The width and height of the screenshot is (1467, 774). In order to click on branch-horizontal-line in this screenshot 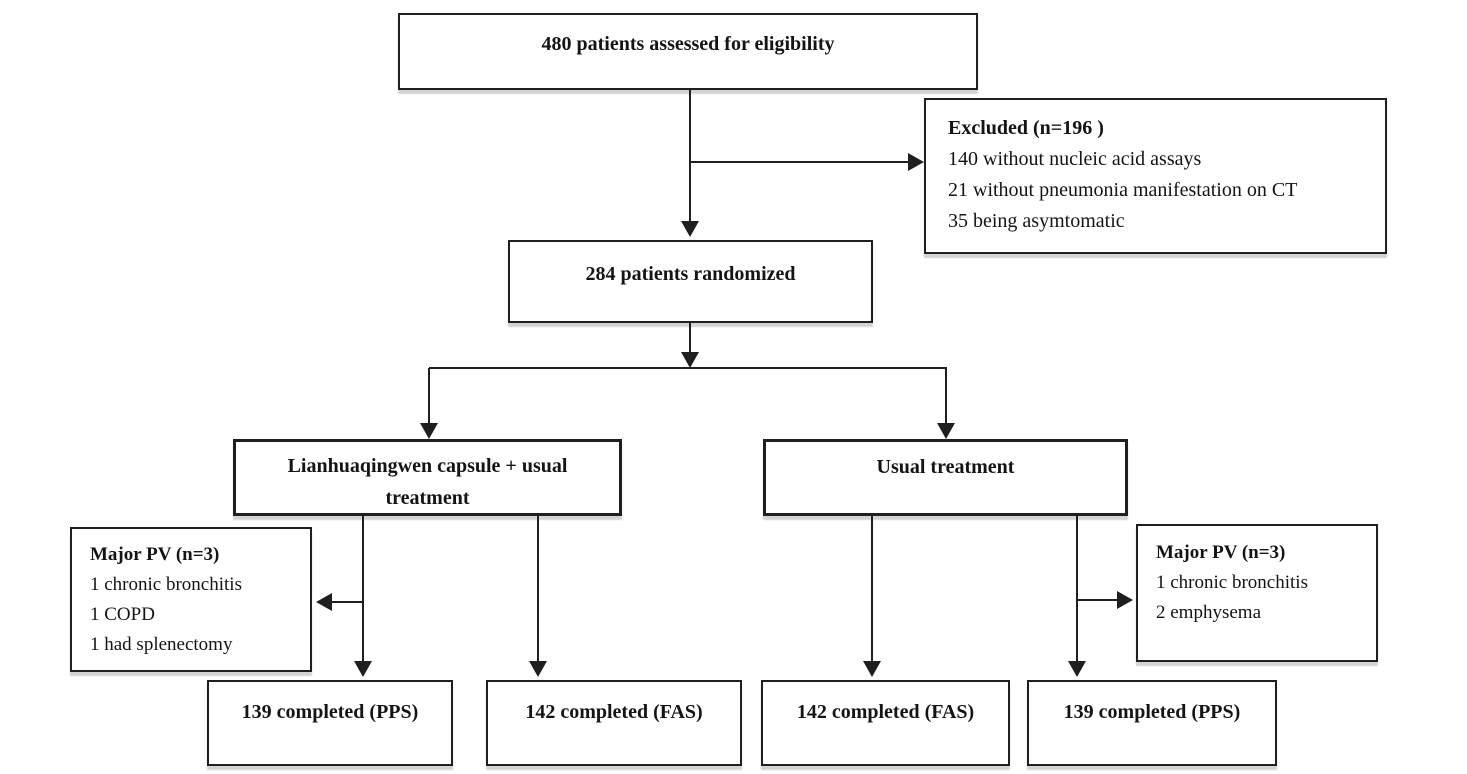, I will do `click(688, 368)`.